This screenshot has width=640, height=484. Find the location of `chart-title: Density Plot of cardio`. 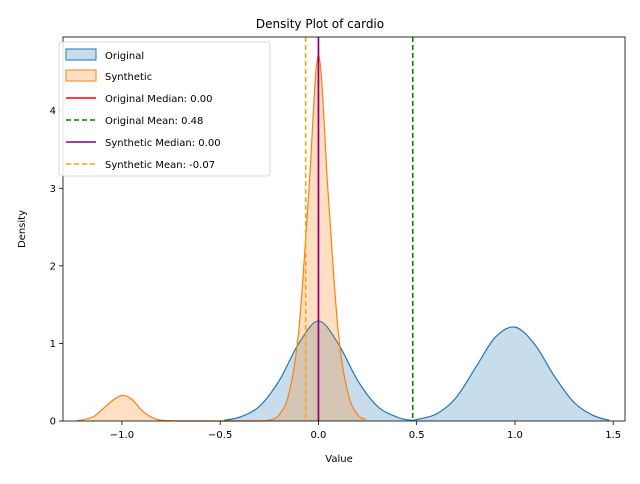

chart-title: Density Plot of cardio is located at coordinates (320, 24).